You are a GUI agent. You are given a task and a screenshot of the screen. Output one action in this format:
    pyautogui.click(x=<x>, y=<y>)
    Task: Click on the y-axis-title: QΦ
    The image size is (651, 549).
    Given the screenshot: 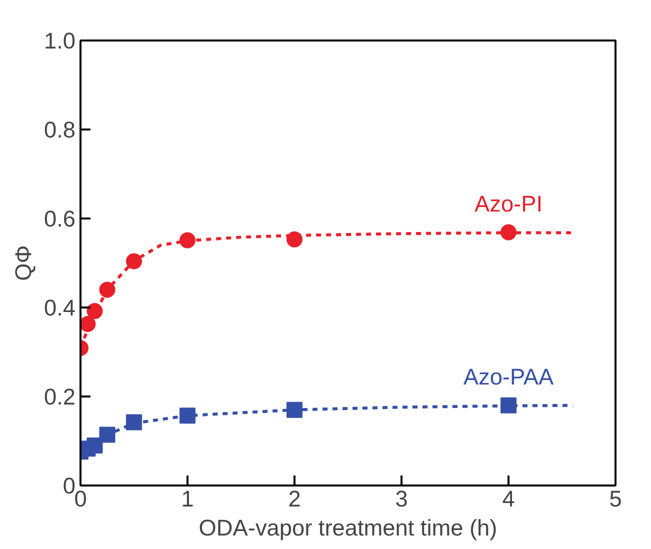 What is the action you would take?
    pyautogui.click(x=23, y=263)
    